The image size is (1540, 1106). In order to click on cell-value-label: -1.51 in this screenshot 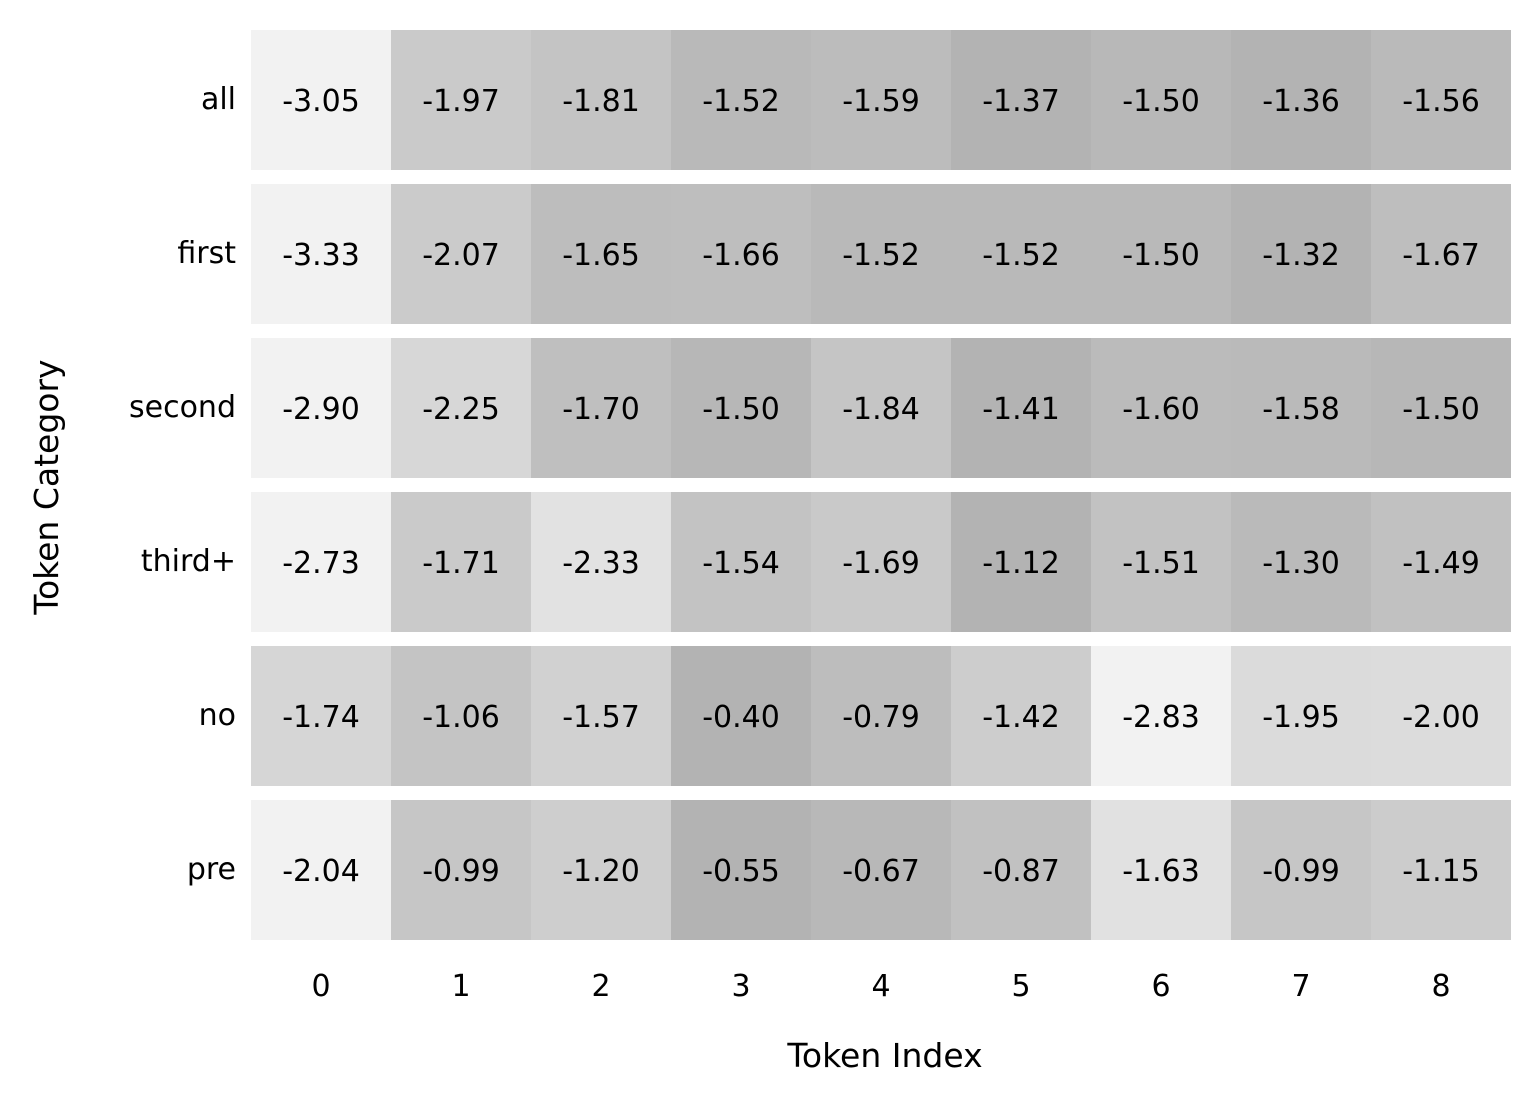, I will do `click(1161, 563)`.